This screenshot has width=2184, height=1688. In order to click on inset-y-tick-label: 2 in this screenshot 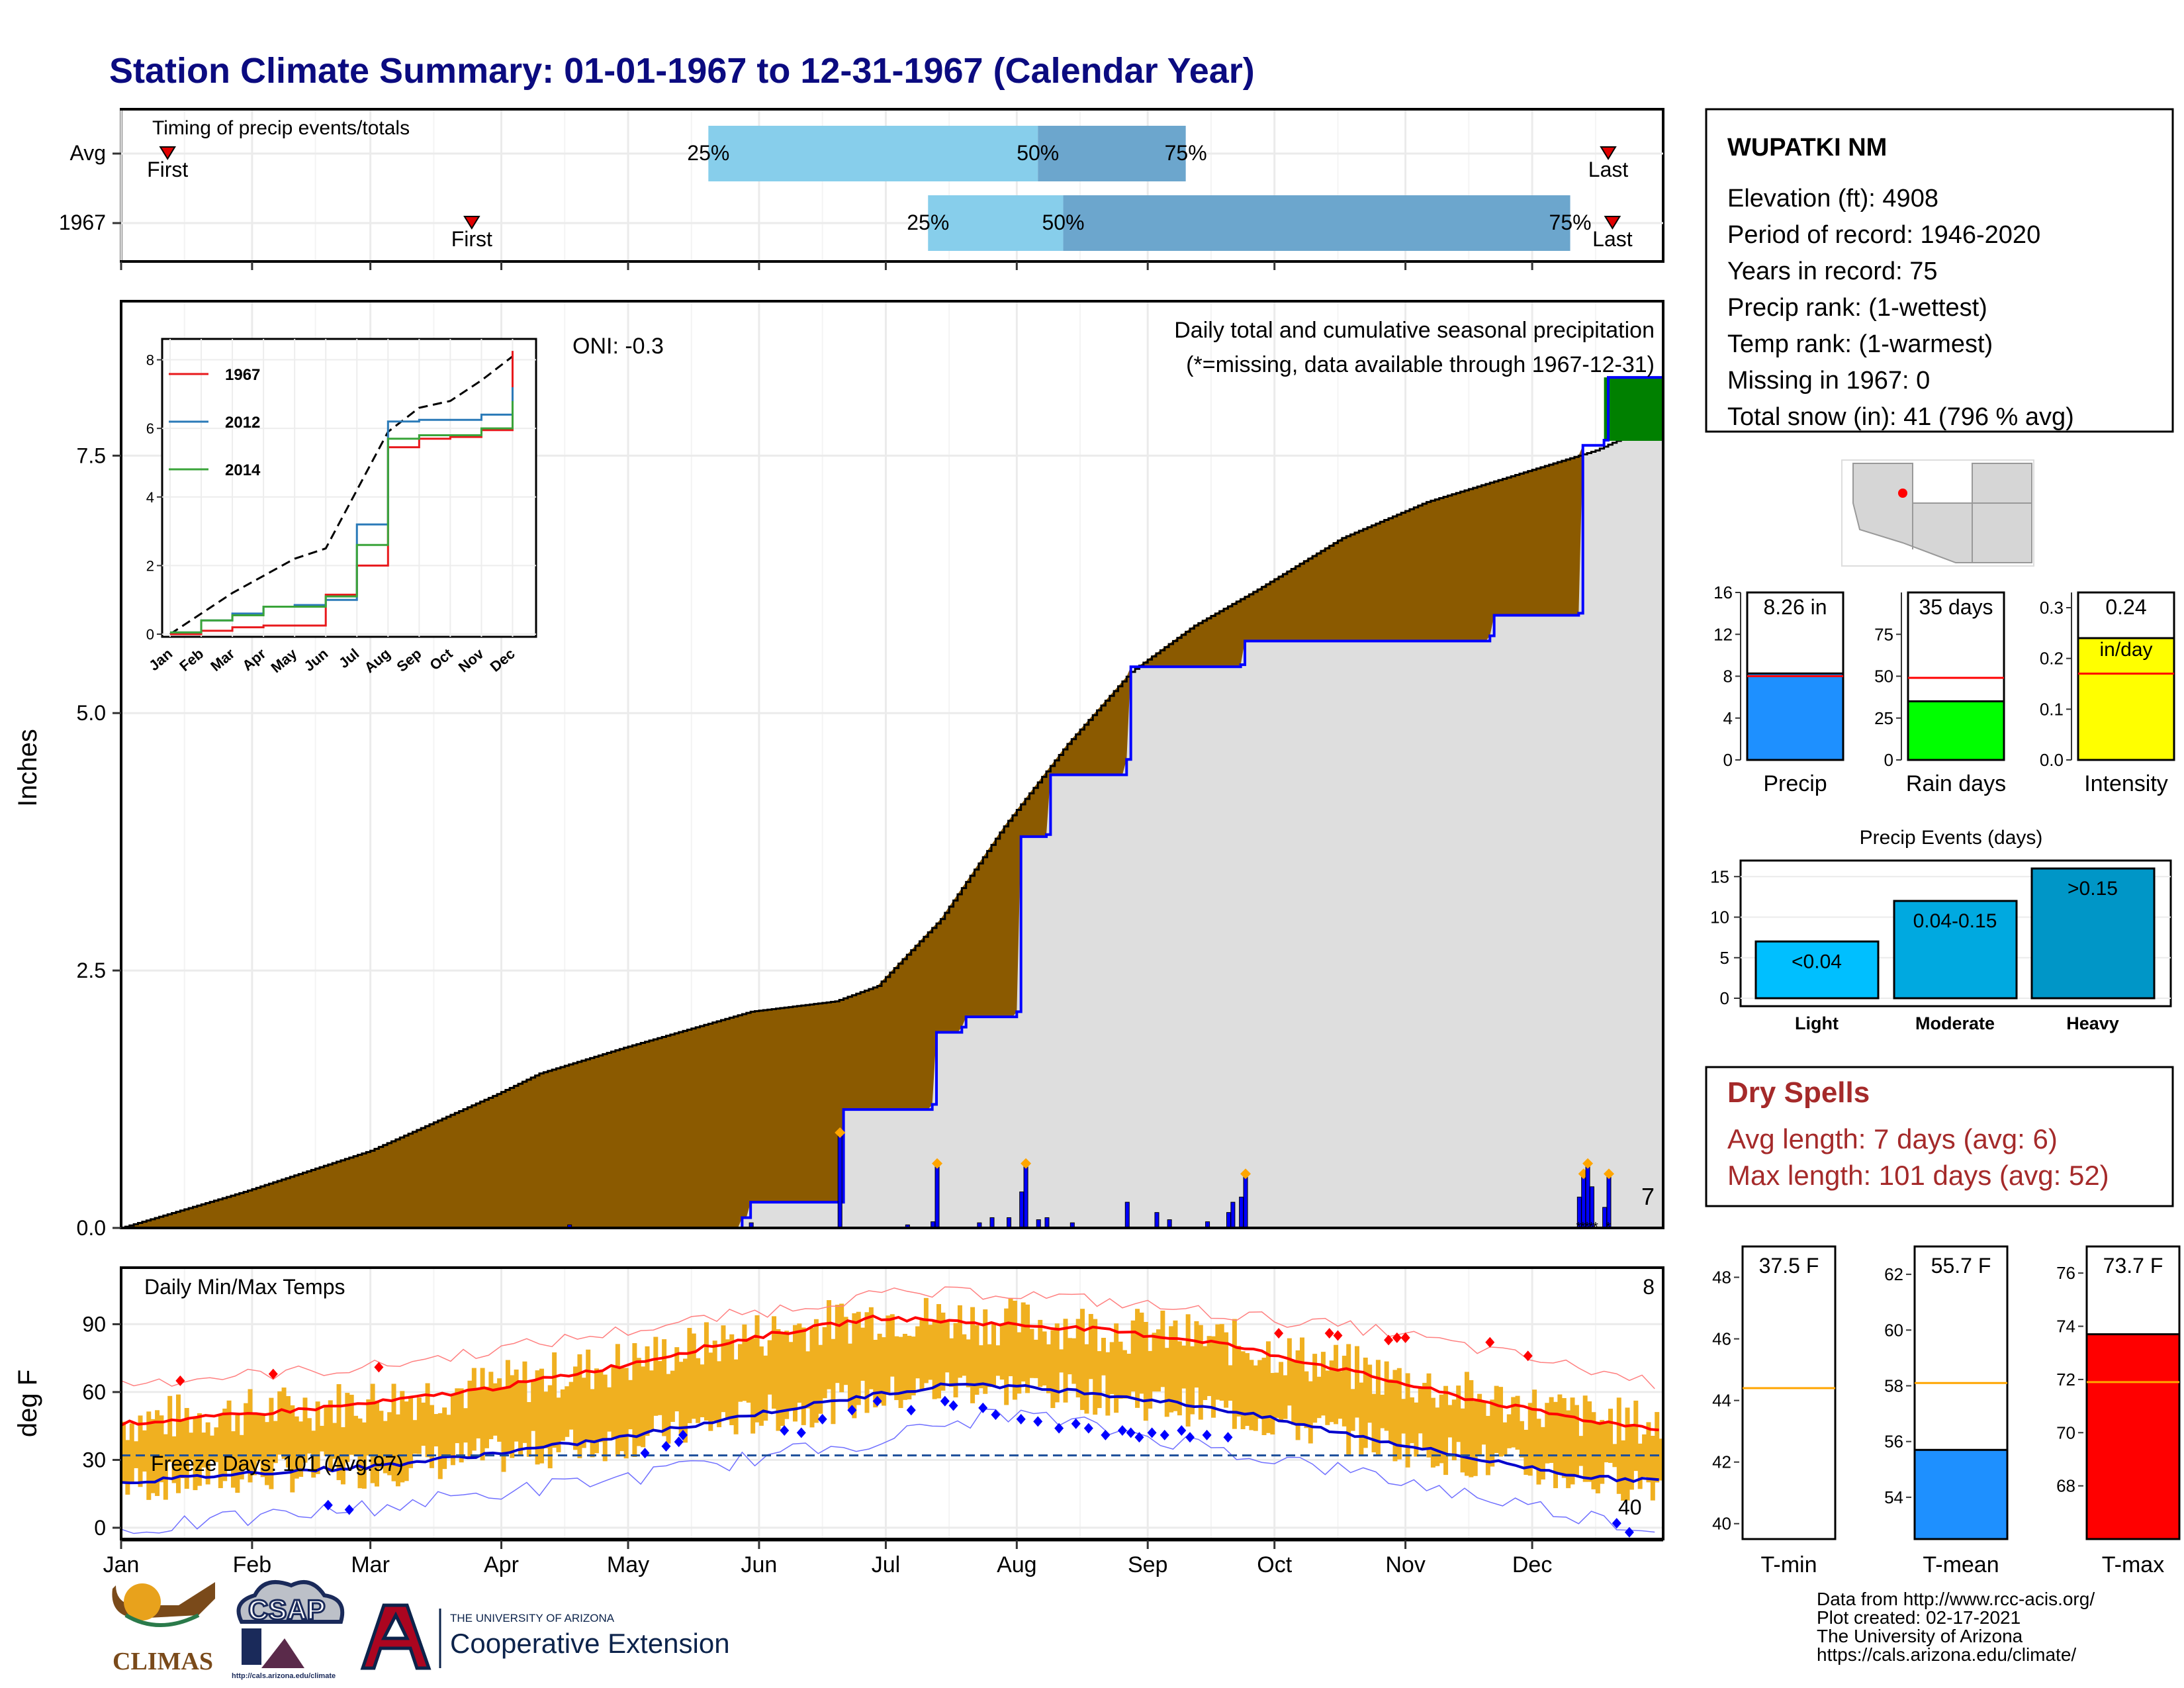, I will do `click(150, 565)`.